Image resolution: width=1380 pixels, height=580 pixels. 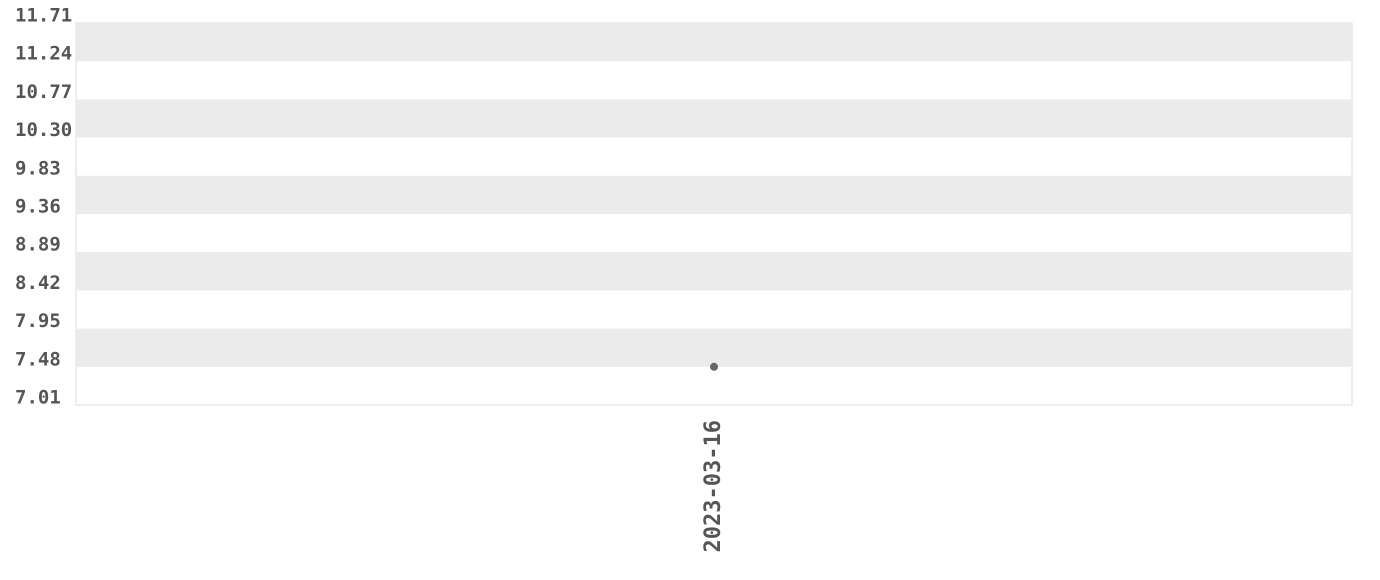 I want to click on y-tick-label: 8.89, so click(x=38, y=245).